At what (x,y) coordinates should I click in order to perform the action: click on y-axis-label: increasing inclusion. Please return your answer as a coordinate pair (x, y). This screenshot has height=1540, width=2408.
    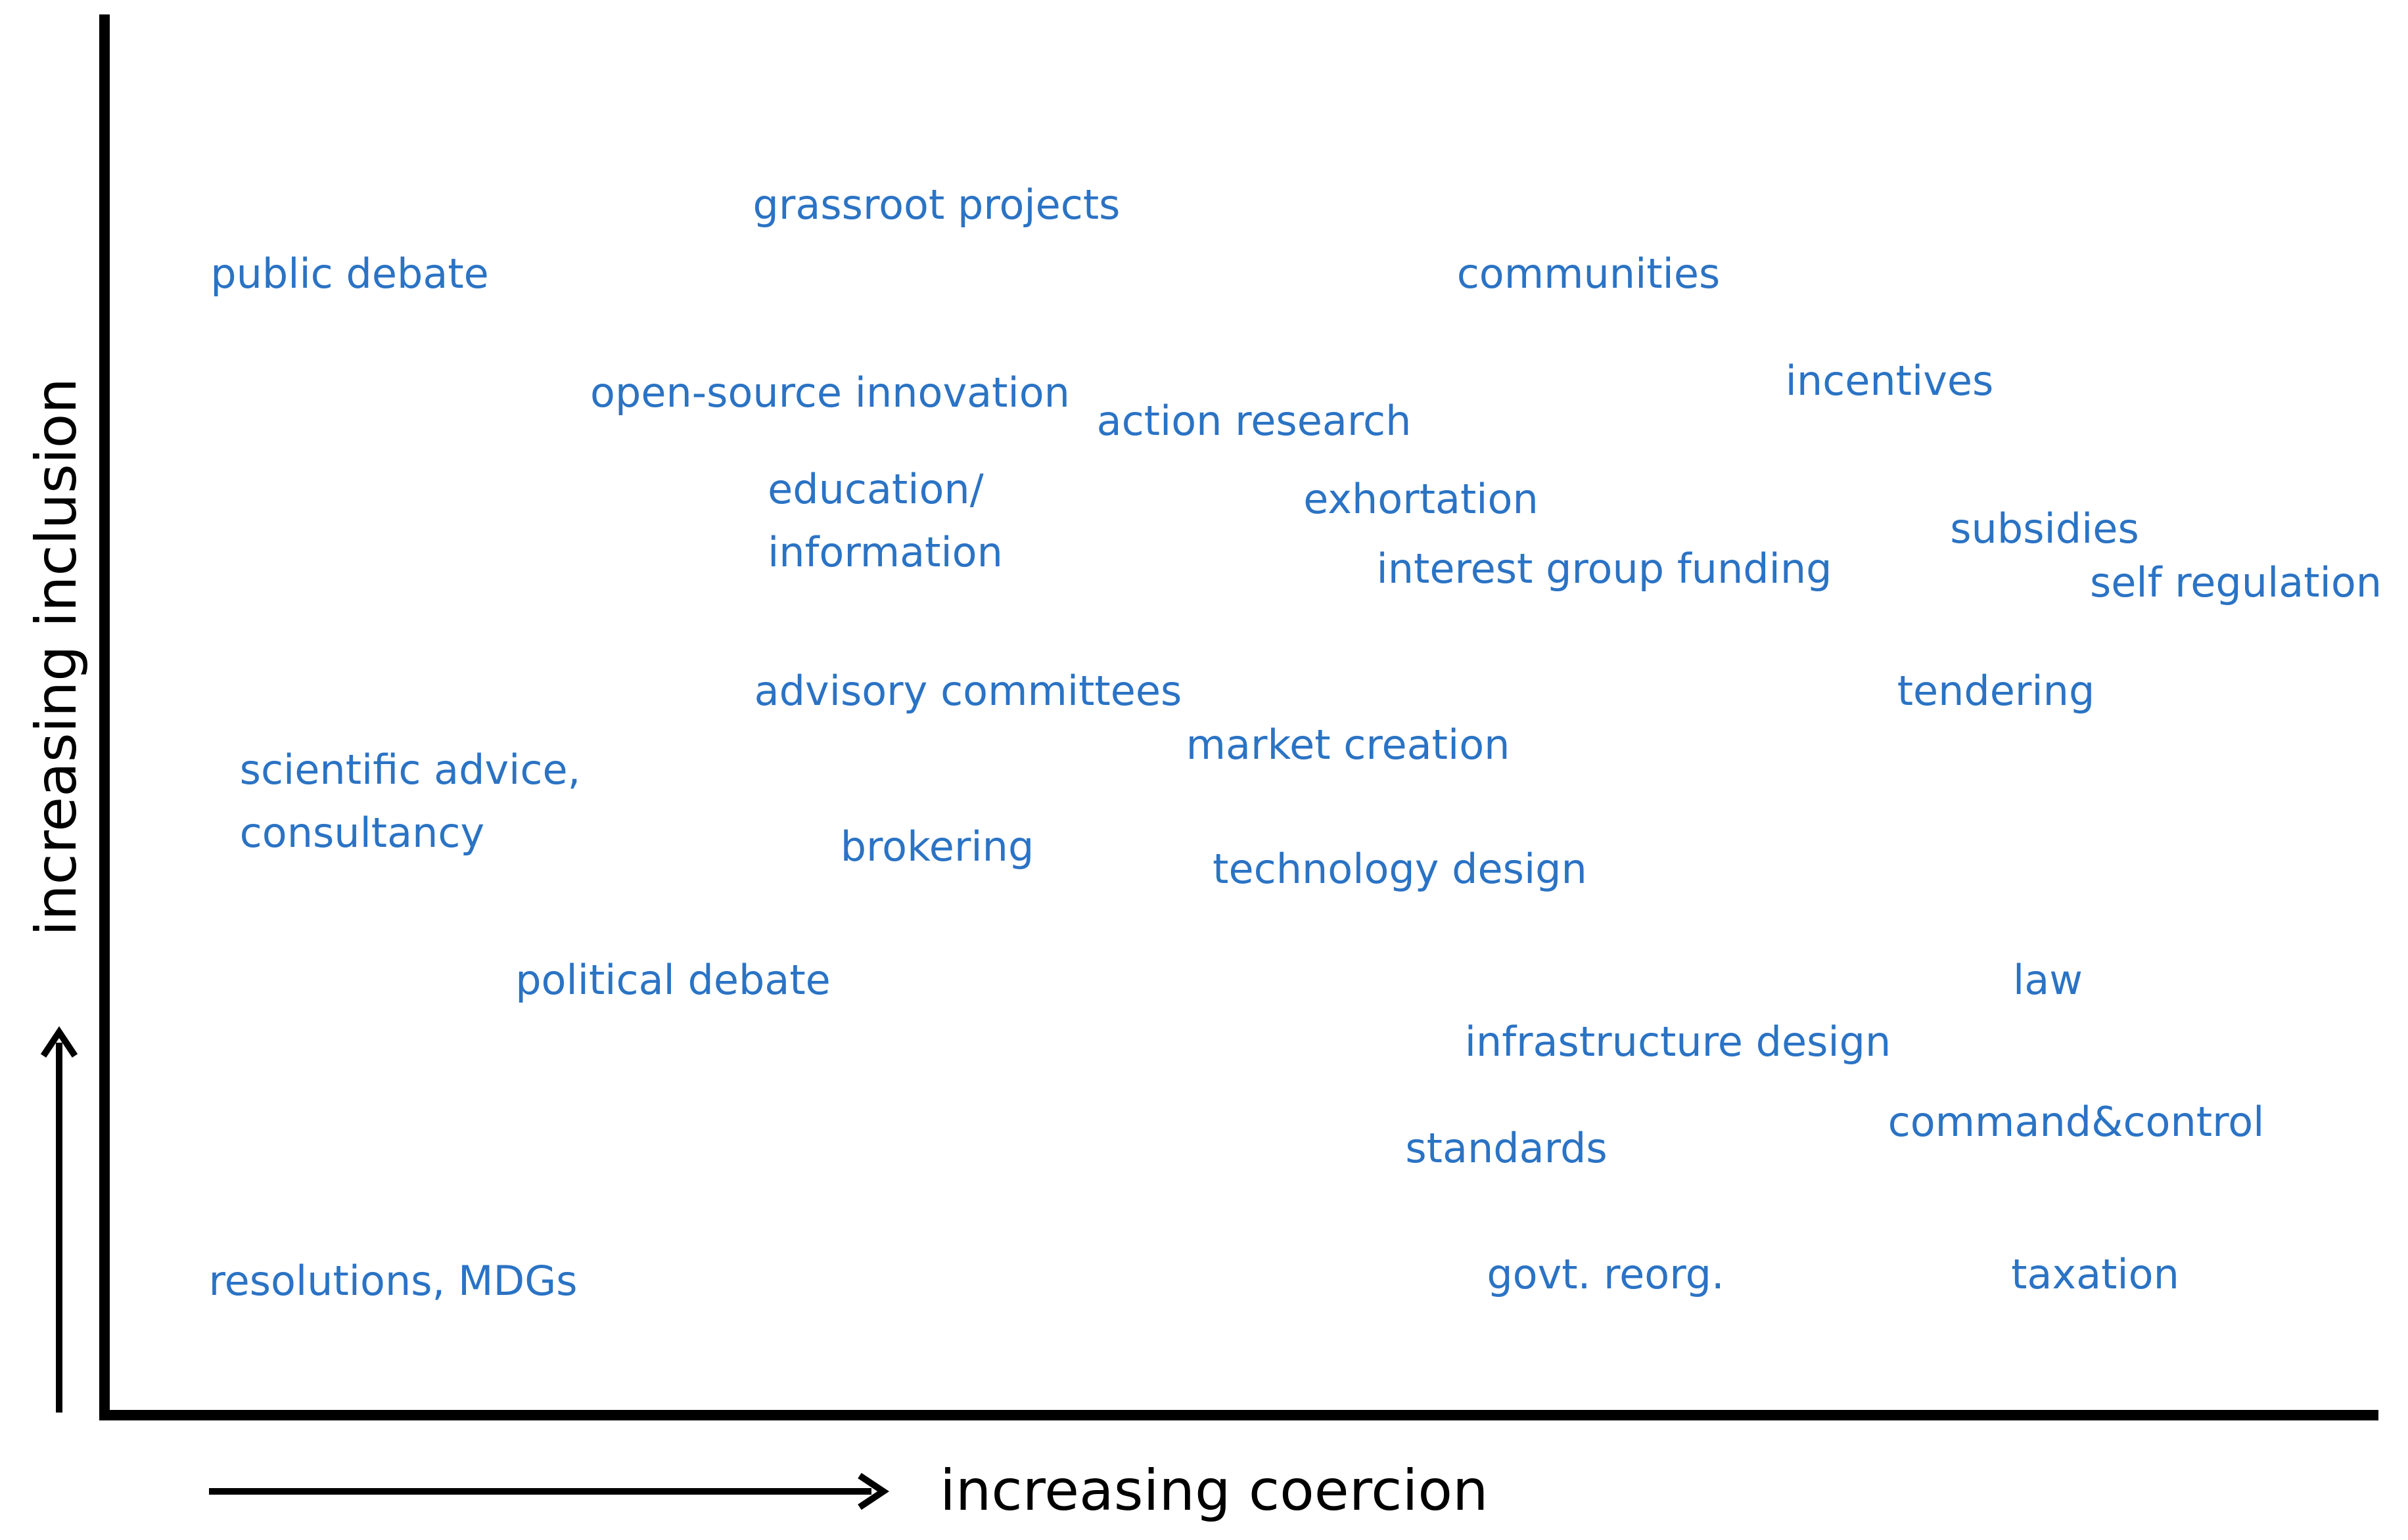
    Looking at the image, I should click on (56, 657).